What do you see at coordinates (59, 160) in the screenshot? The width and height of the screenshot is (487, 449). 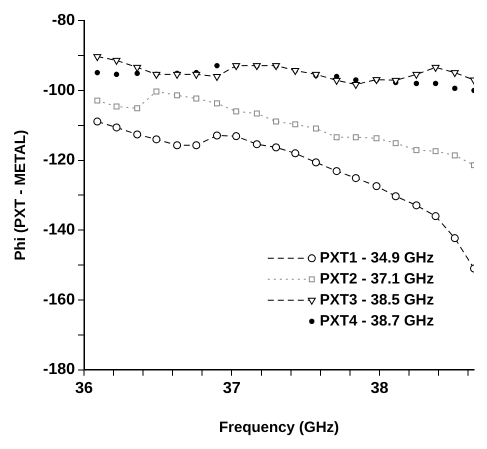 I see `y-tick-label: -120` at bounding box center [59, 160].